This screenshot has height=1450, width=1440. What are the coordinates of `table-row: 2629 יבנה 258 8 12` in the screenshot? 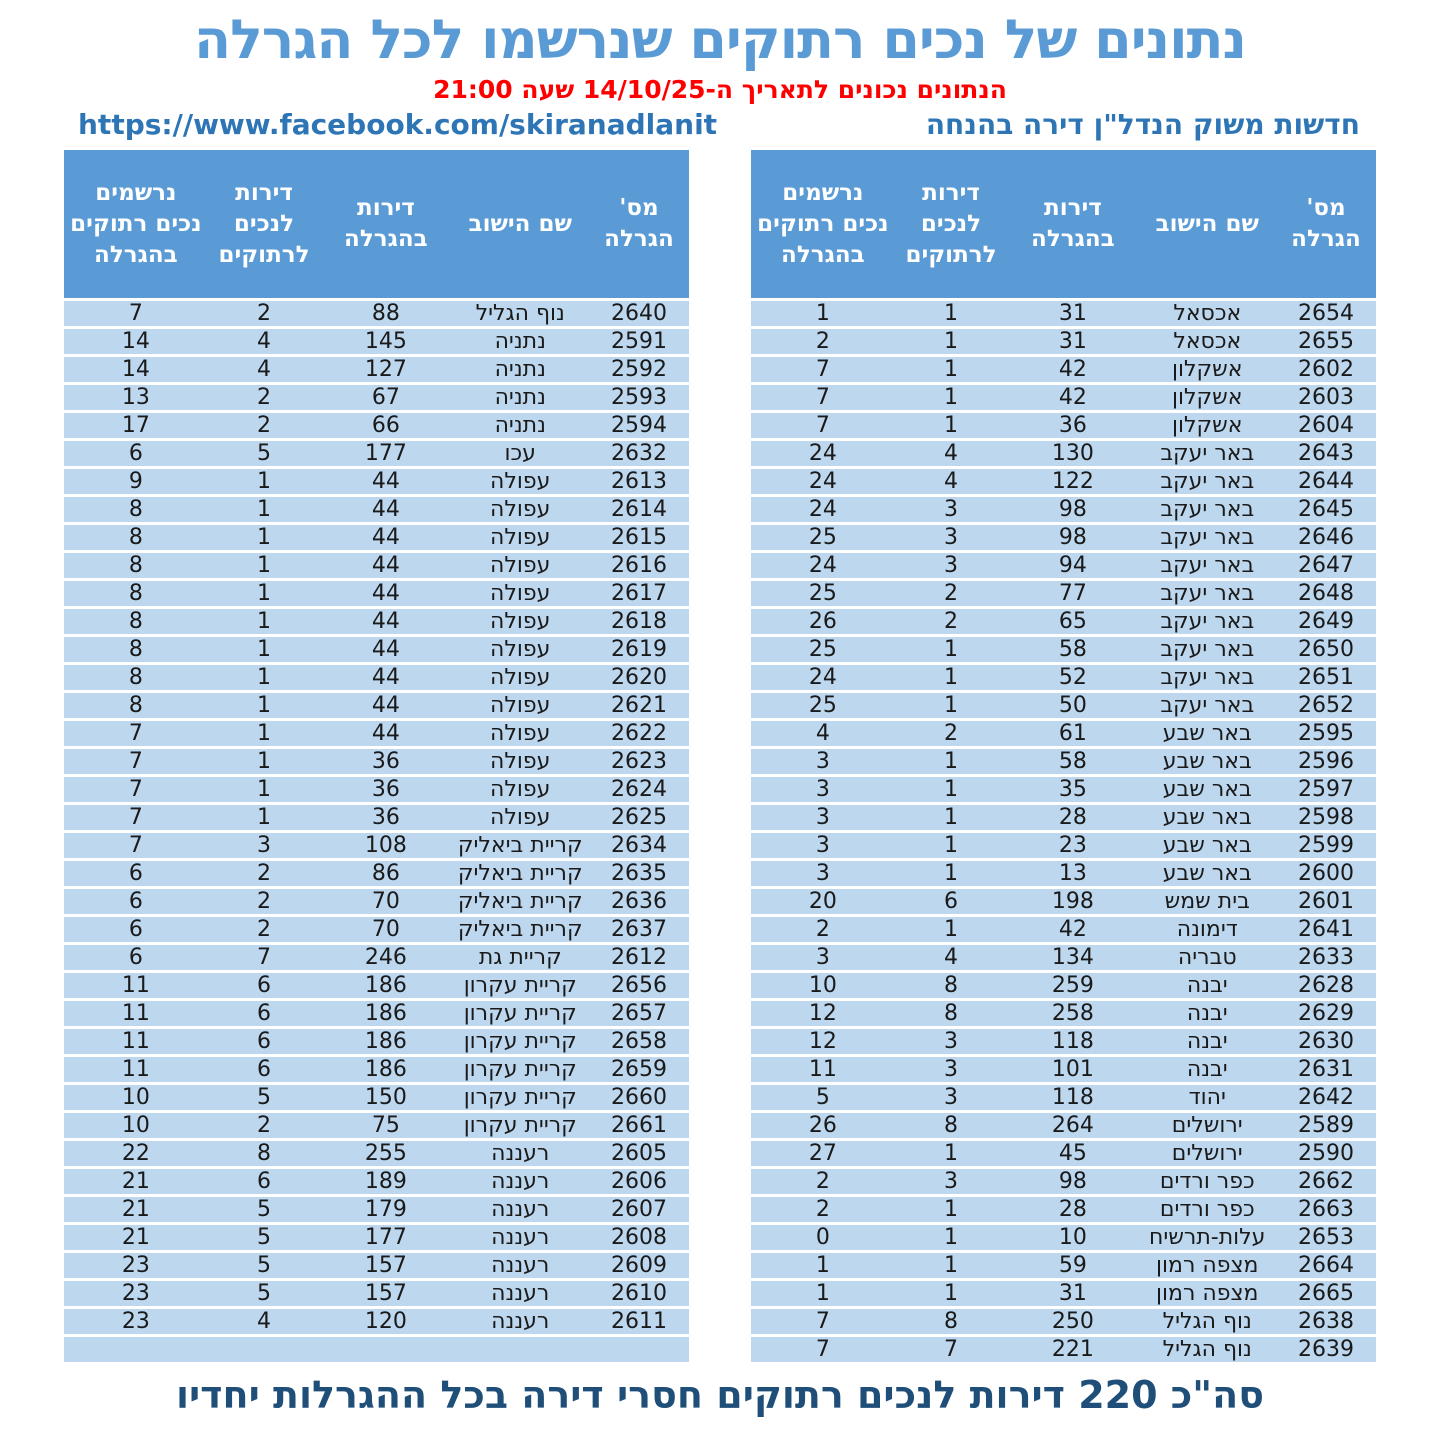 It's located at (1063, 1014).